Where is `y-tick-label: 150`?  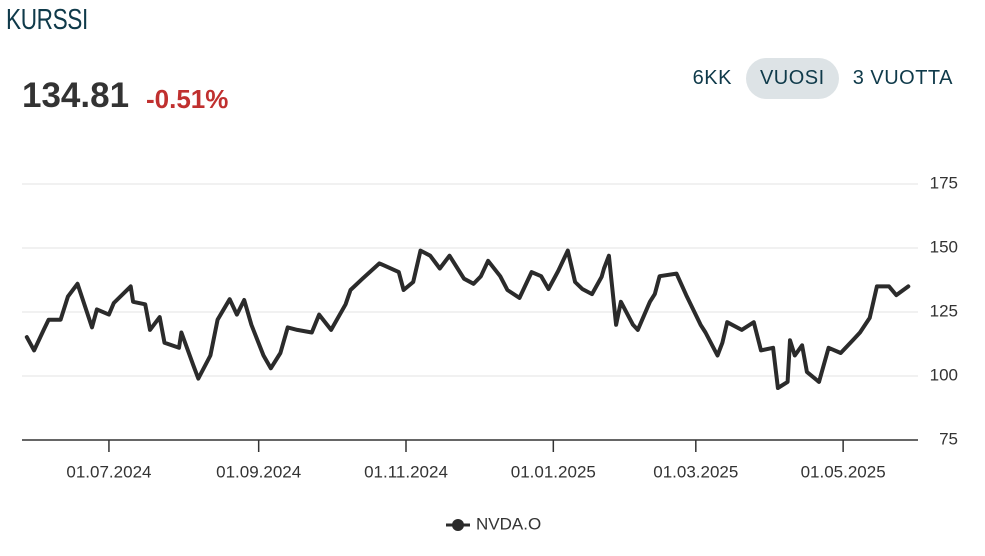
y-tick-label: 150 is located at coordinates (944, 246).